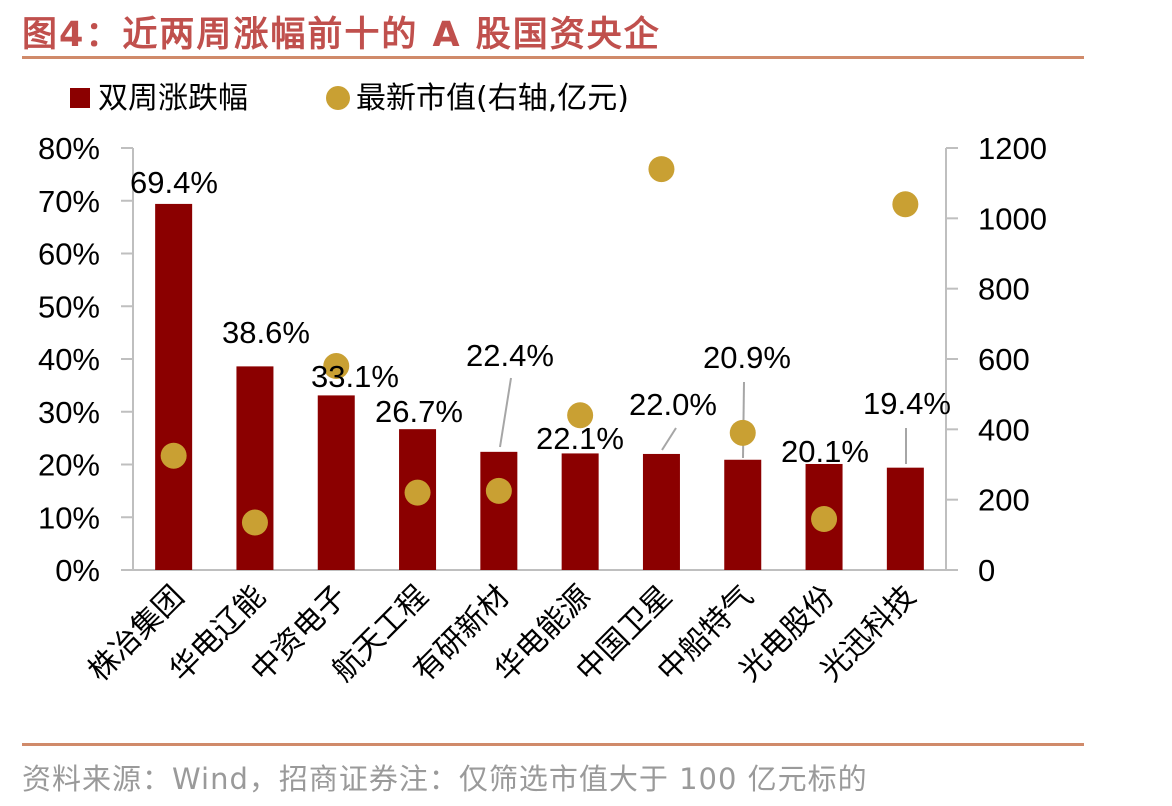 The height and width of the screenshot is (806, 1172). Describe the element at coordinates (553, 744) in the screenshot. I see `footer-divider` at that location.